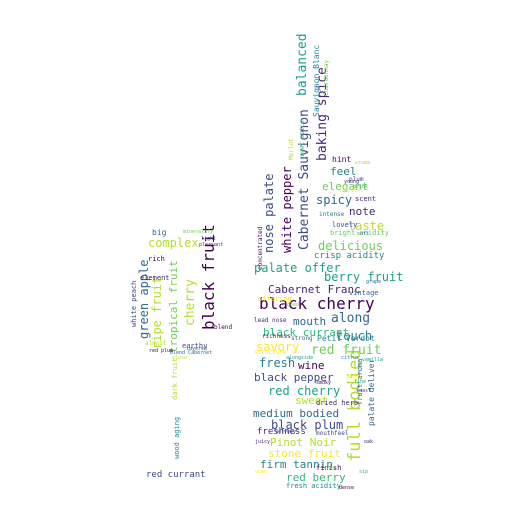  I want to click on word-young: young, so click(352, 182).